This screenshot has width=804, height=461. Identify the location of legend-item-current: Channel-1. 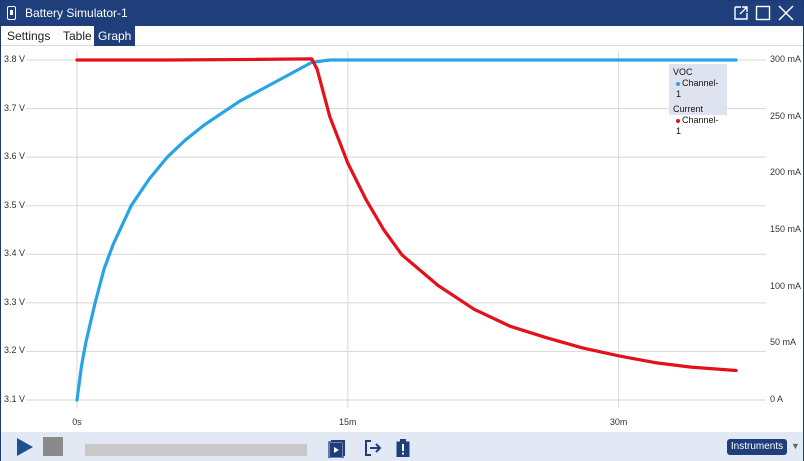
(698, 126).